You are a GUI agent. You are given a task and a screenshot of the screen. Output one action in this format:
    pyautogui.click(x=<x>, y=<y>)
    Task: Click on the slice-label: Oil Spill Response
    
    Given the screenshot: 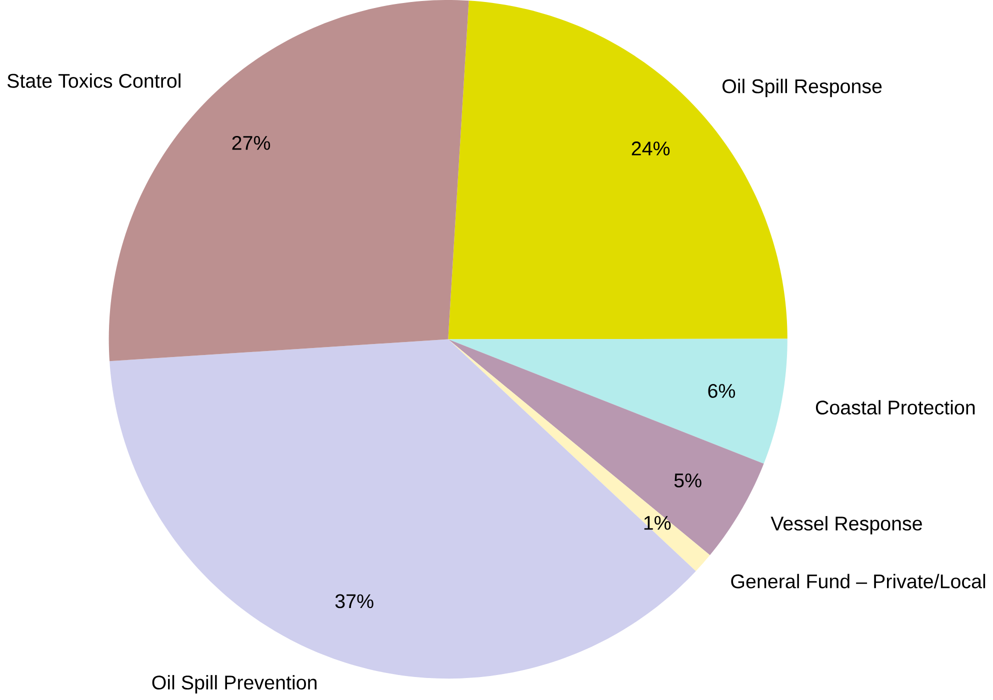 What is the action you would take?
    pyautogui.click(x=802, y=88)
    